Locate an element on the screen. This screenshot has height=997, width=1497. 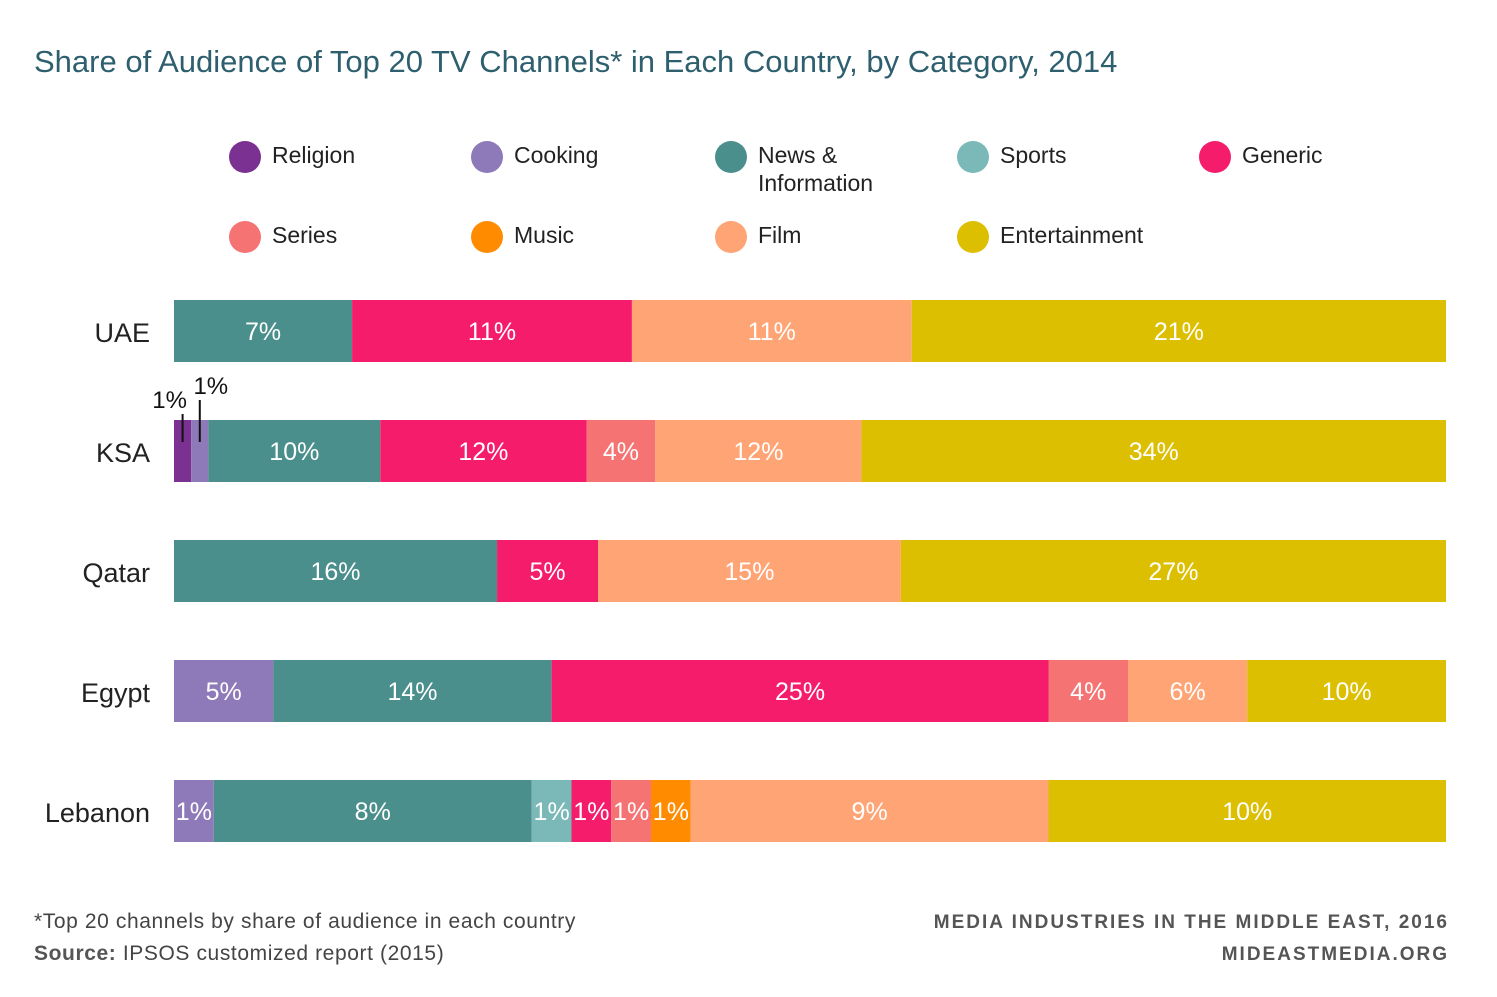
legend-item-music: Music is located at coordinates (567, 237).